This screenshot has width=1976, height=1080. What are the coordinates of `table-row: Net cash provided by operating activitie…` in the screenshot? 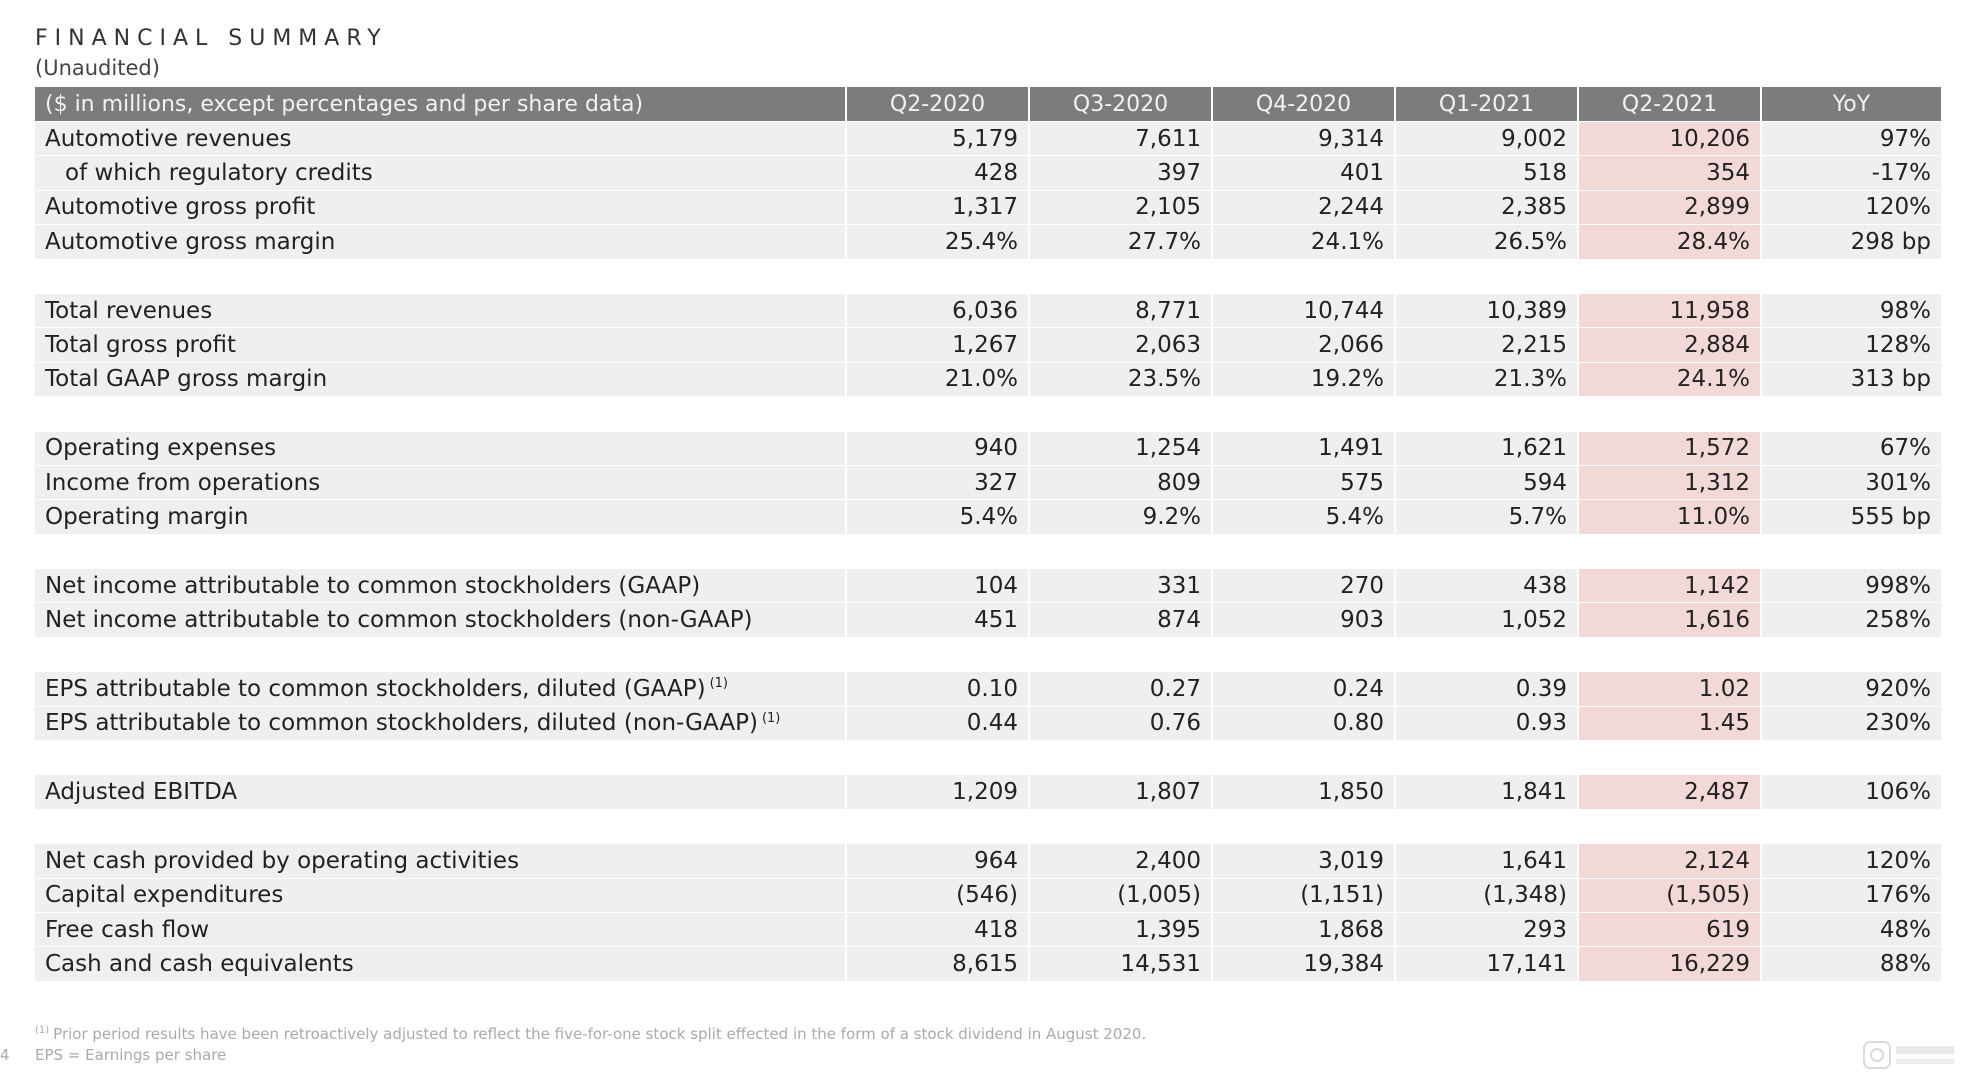 It's located at (988, 860).